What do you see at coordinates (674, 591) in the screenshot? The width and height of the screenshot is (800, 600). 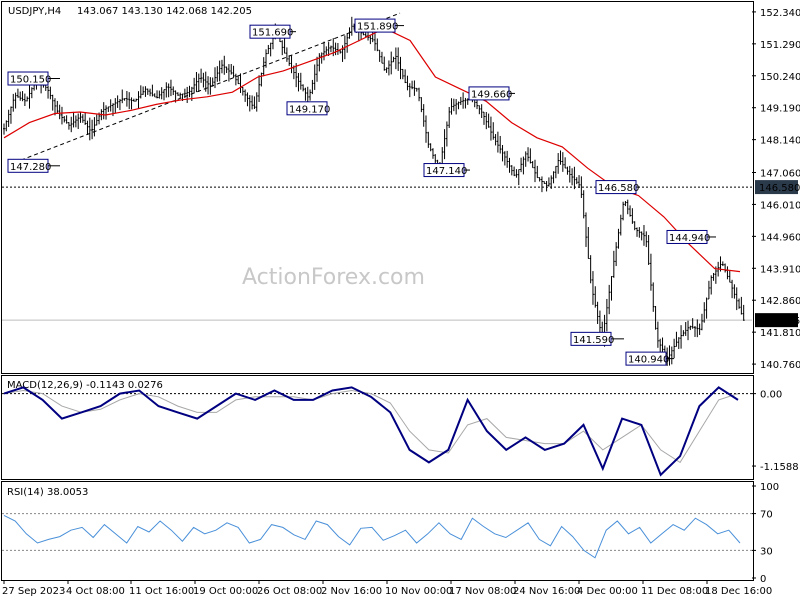 I see `x-tick-label: 11 Dec 08:00` at bounding box center [674, 591].